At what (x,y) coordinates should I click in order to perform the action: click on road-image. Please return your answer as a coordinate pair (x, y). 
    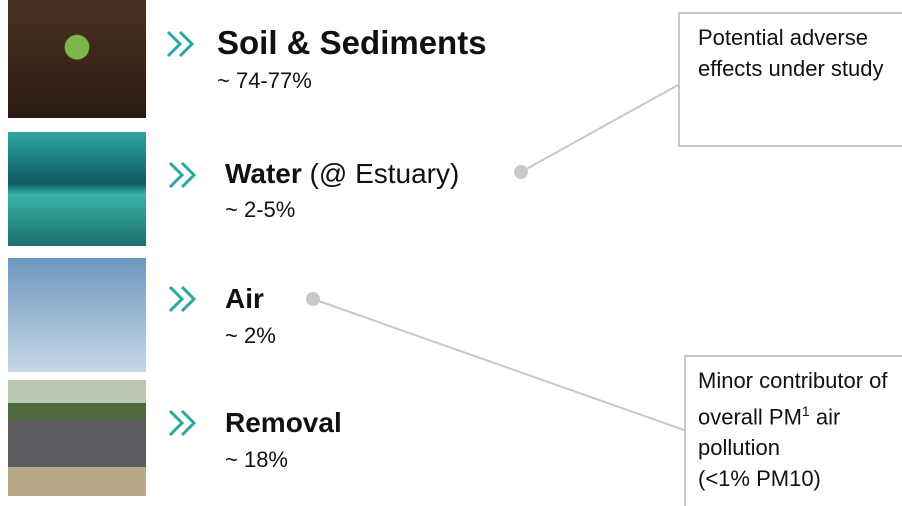
    Looking at the image, I should click on (77, 438).